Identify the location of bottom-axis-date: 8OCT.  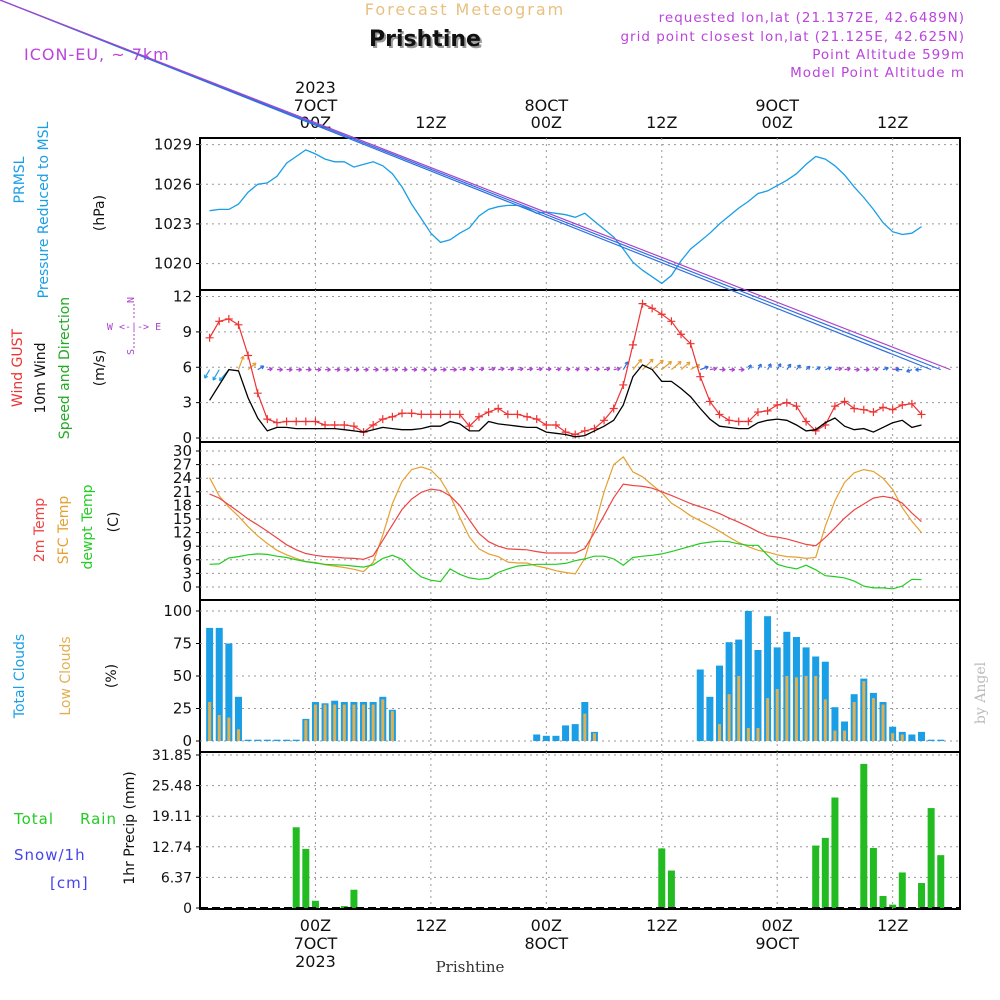
(546, 943).